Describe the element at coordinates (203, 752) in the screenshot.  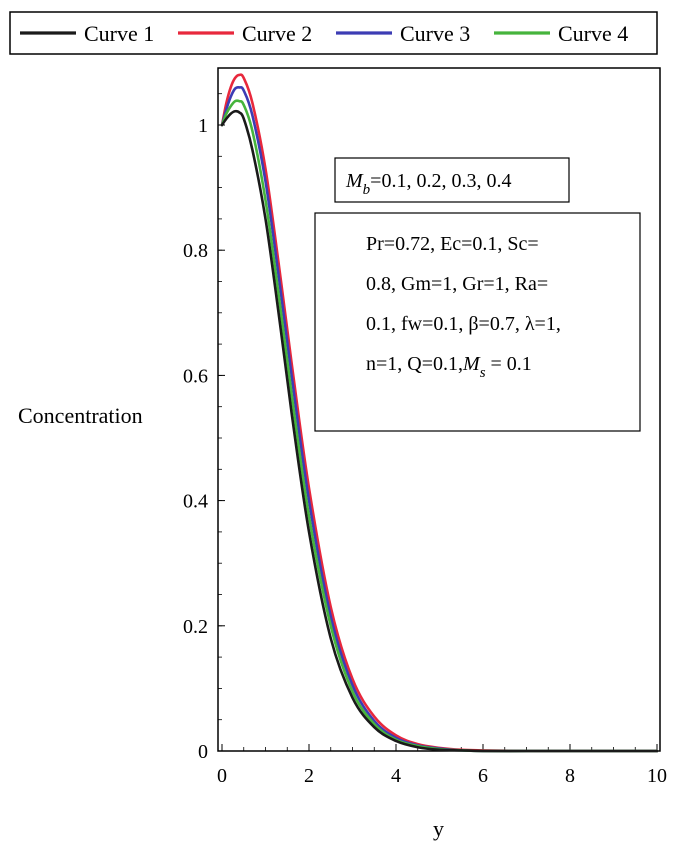
I see `y-tick-label: 0` at that location.